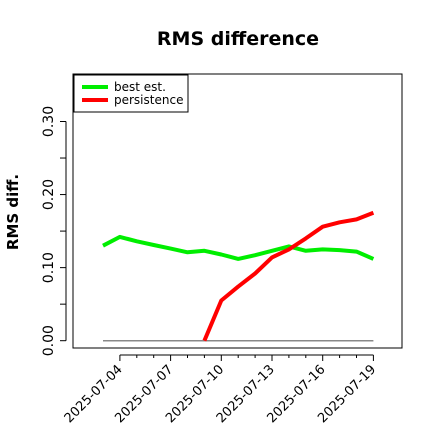 Image resolution: width=440 pixels, height=440 pixels. I want to click on series-line-best-est, so click(238, 247).